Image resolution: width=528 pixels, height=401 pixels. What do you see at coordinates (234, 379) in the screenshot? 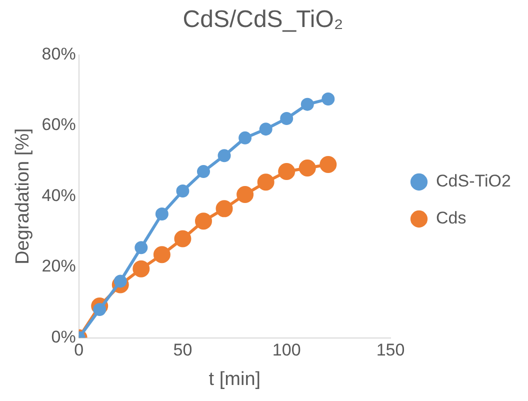
I see `x-axis-title: t [min]` at bounding box center [234, 379].